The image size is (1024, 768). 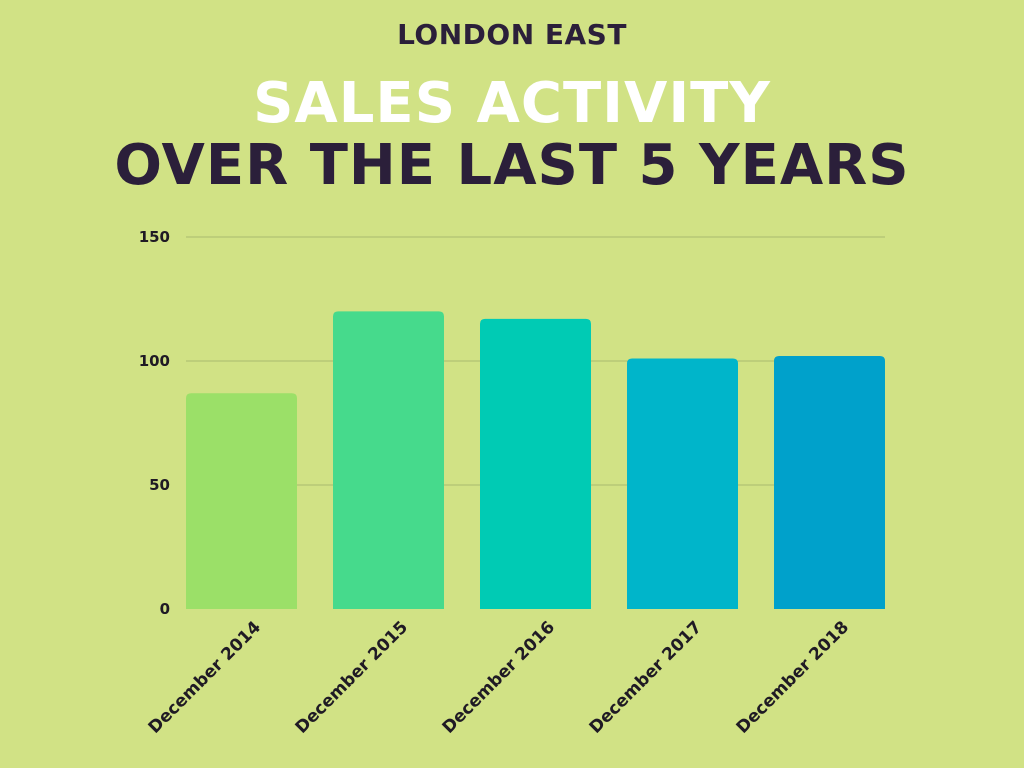 I want to click on x-tick-label: December 2014, so click(x=205, y=677).